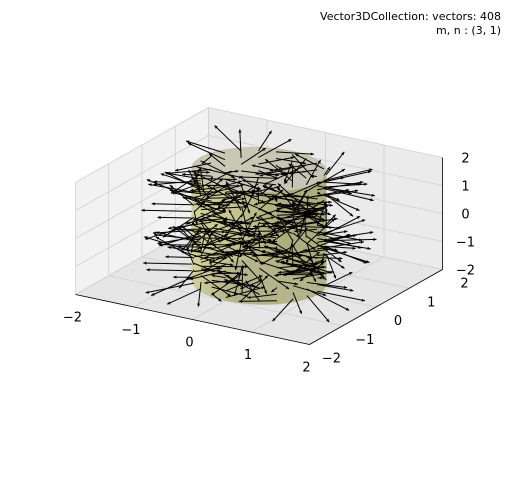  What do you see at coordinates (410, 16) in the screenshot?
I see `annotation-vector-count: Vector3DCollection: vectors: 408` at bounding box center [410, 16].